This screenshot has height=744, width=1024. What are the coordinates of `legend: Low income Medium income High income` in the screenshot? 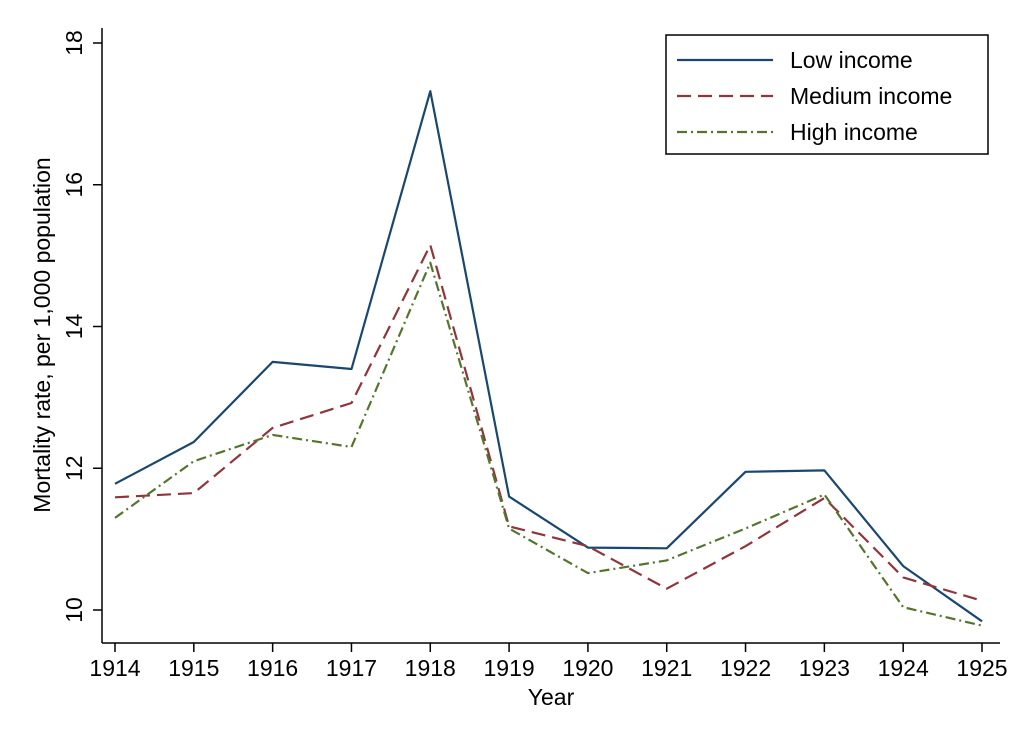 It's located at (827, 94).